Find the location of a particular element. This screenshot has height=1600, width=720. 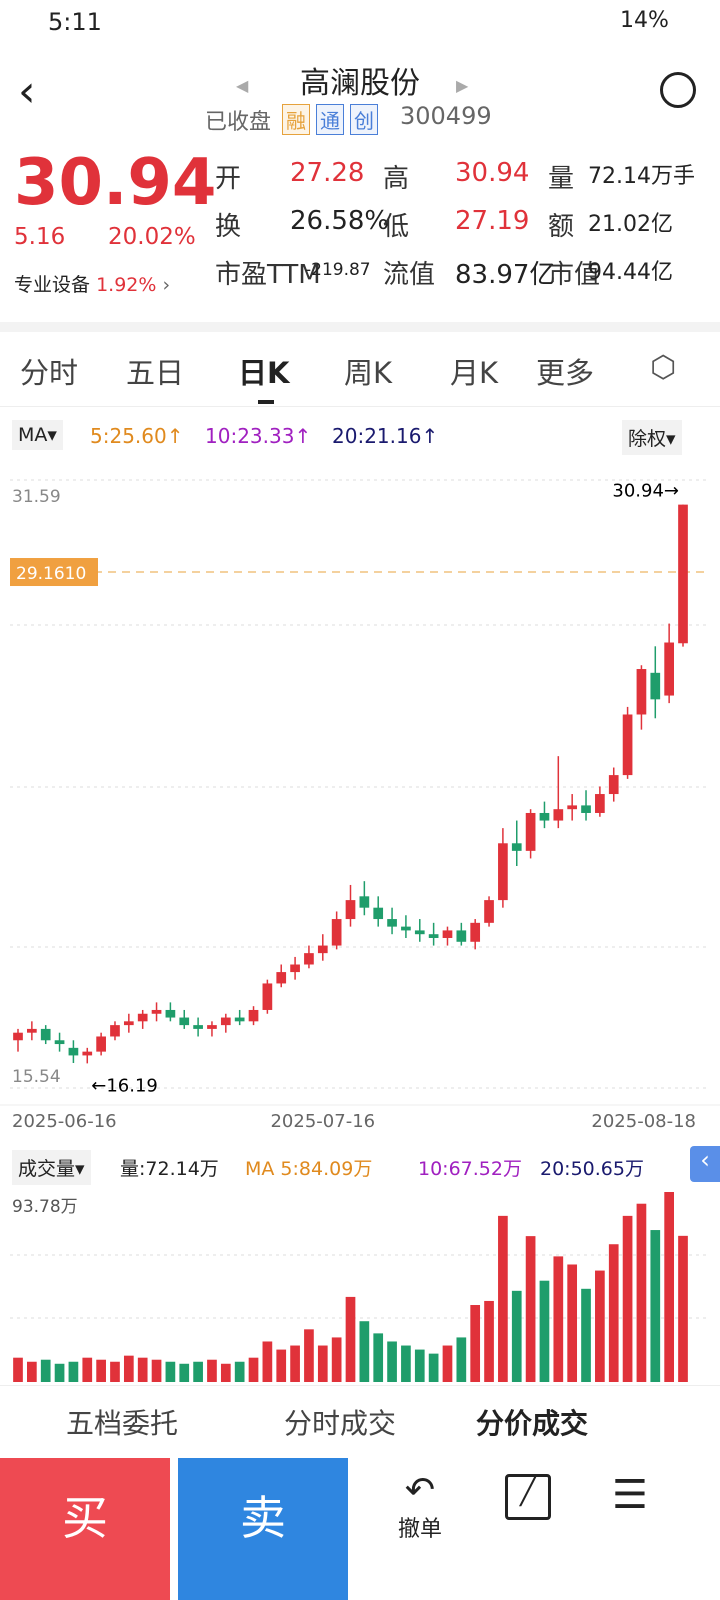

volume-label: 成交量 is located at coordinates (47, 1169).